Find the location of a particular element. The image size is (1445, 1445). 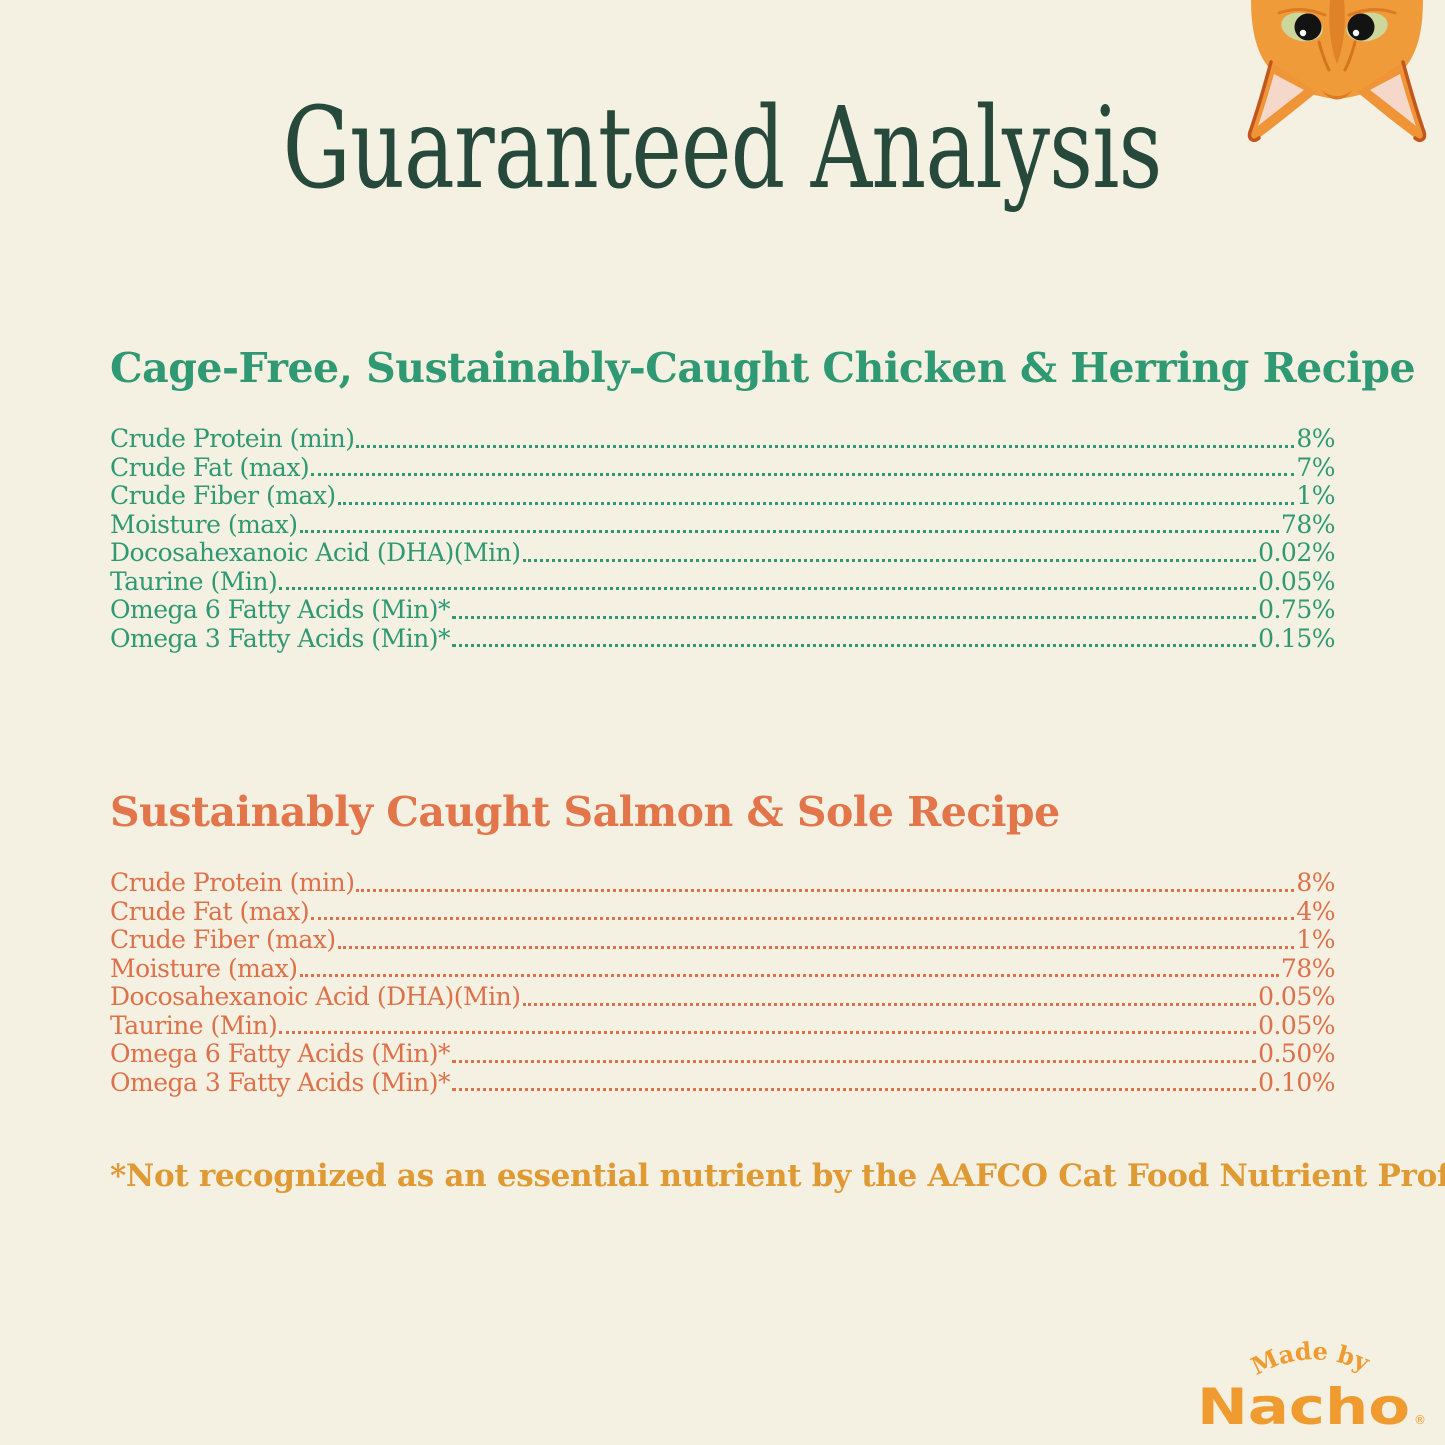

nutrient-row: Docosahexanoic Acid (DHA)(Min) 0.05% is located at coordinates (722, 996).